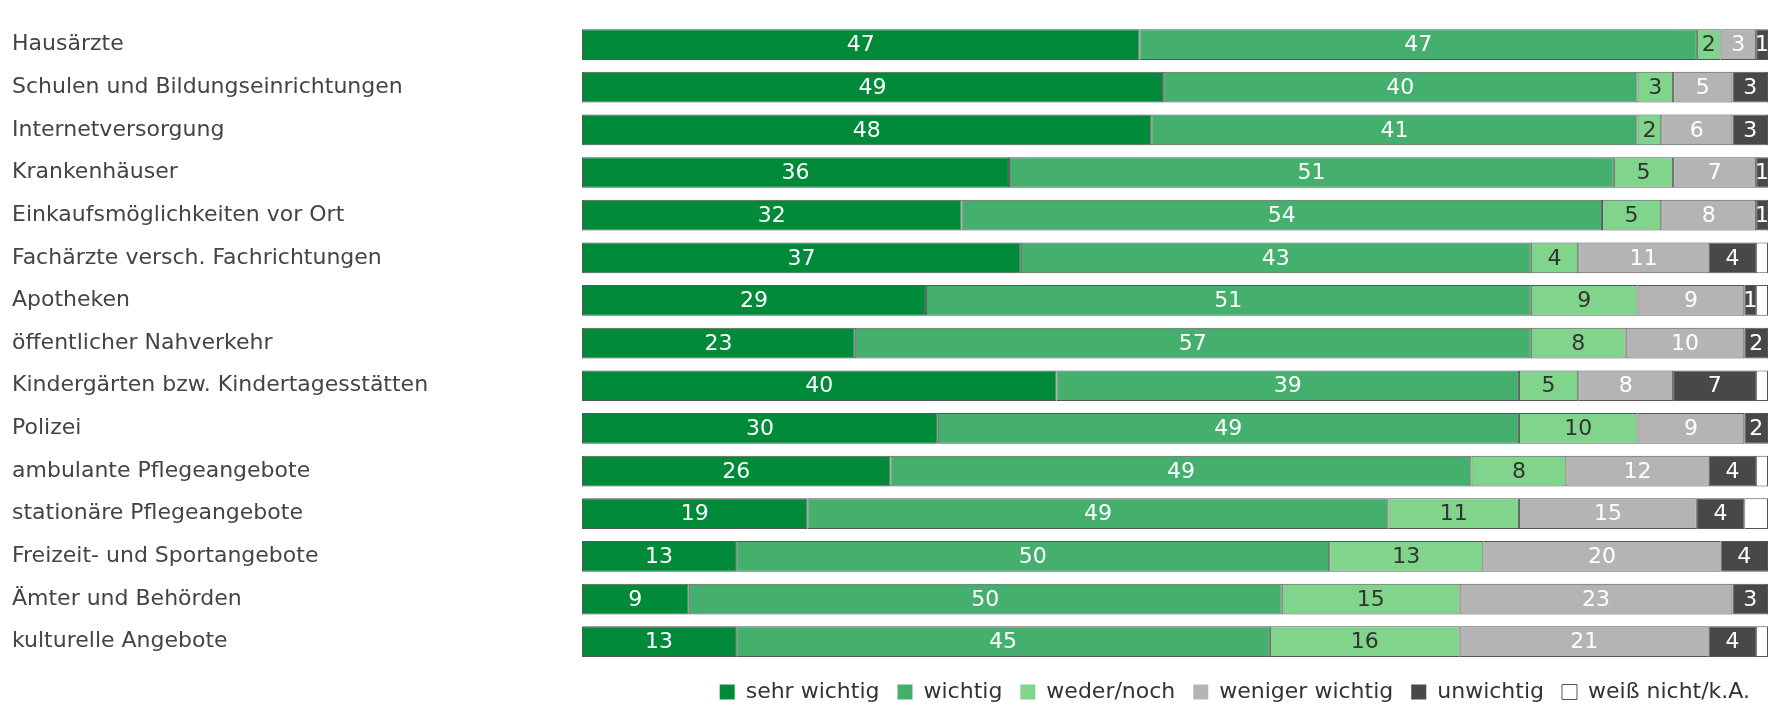 The height and width of the screenshot is (713, 1778). I want to click on data-label: 45, so click(1003, 641).